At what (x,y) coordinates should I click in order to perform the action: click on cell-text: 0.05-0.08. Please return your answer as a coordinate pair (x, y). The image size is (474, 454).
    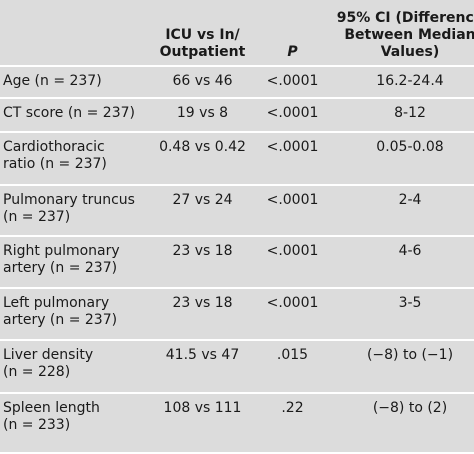
    Looking at the image, I should click on (410, 147).